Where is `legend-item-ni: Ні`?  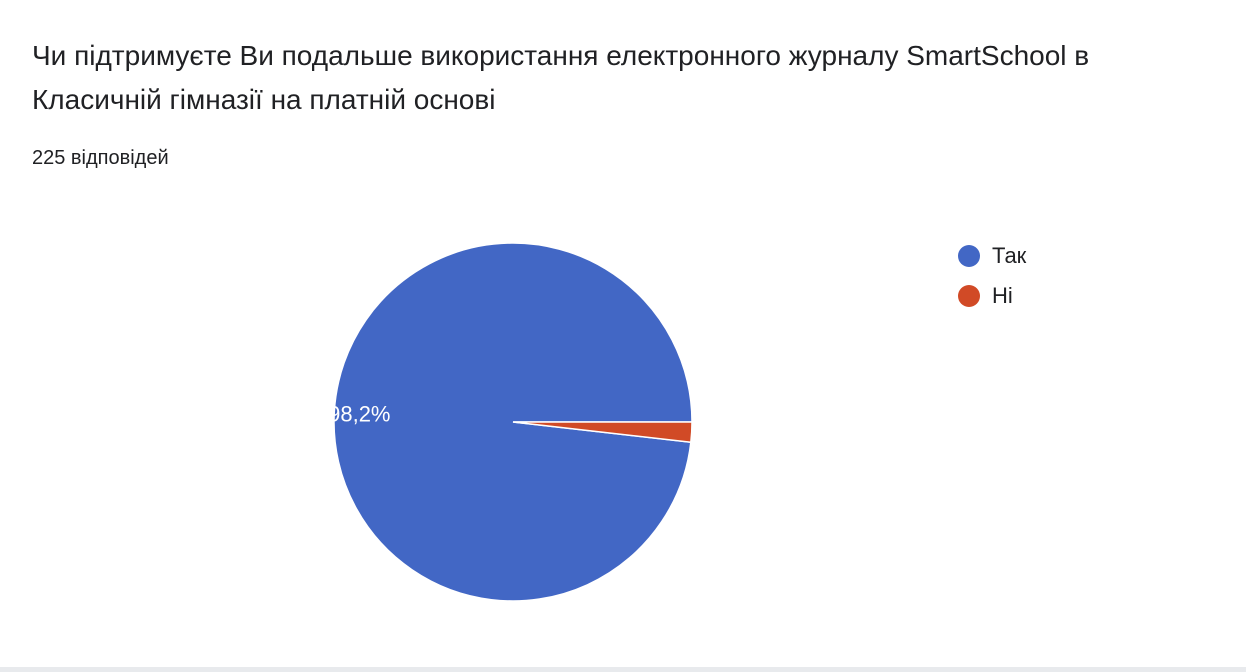
legend-item-ni: Ні is located at coordinates (992, 296).